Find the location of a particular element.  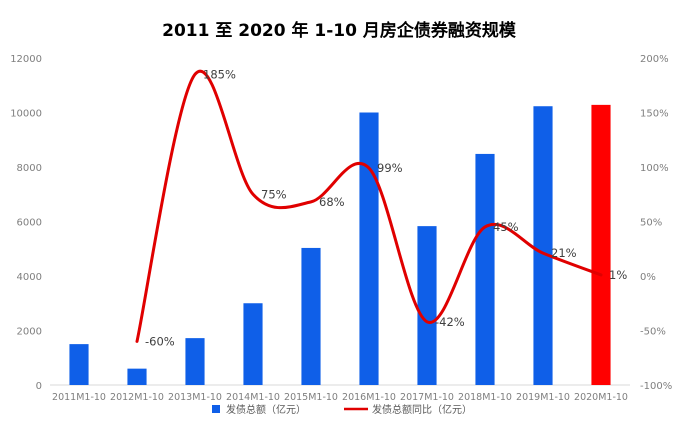

x-tick-label: 2020M1-10 is located at coordinates (601, 397).